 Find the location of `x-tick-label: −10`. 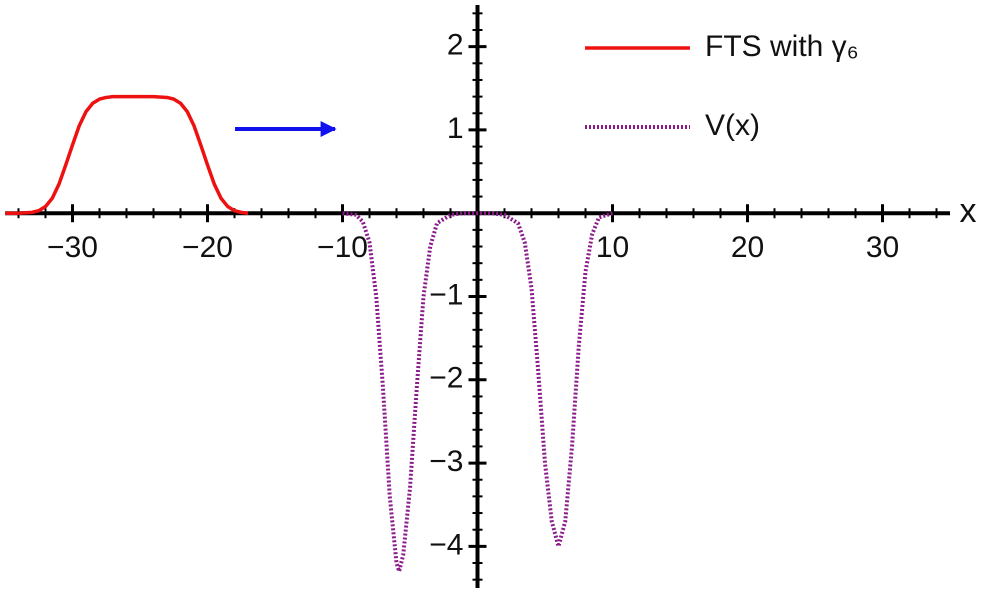

x-tick-label: −10 is located at coordinates (342, 247).